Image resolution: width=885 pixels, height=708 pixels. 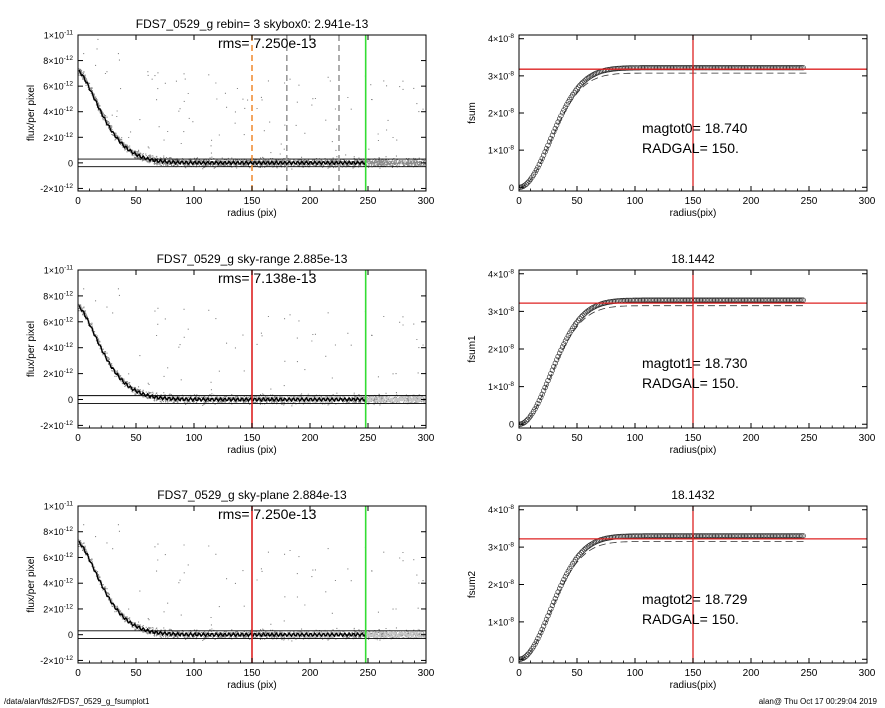 What do you see at coordinates (70, 635) in the screenshot?
I see `y-tick-label: 0` at bounding box center [70, 635].